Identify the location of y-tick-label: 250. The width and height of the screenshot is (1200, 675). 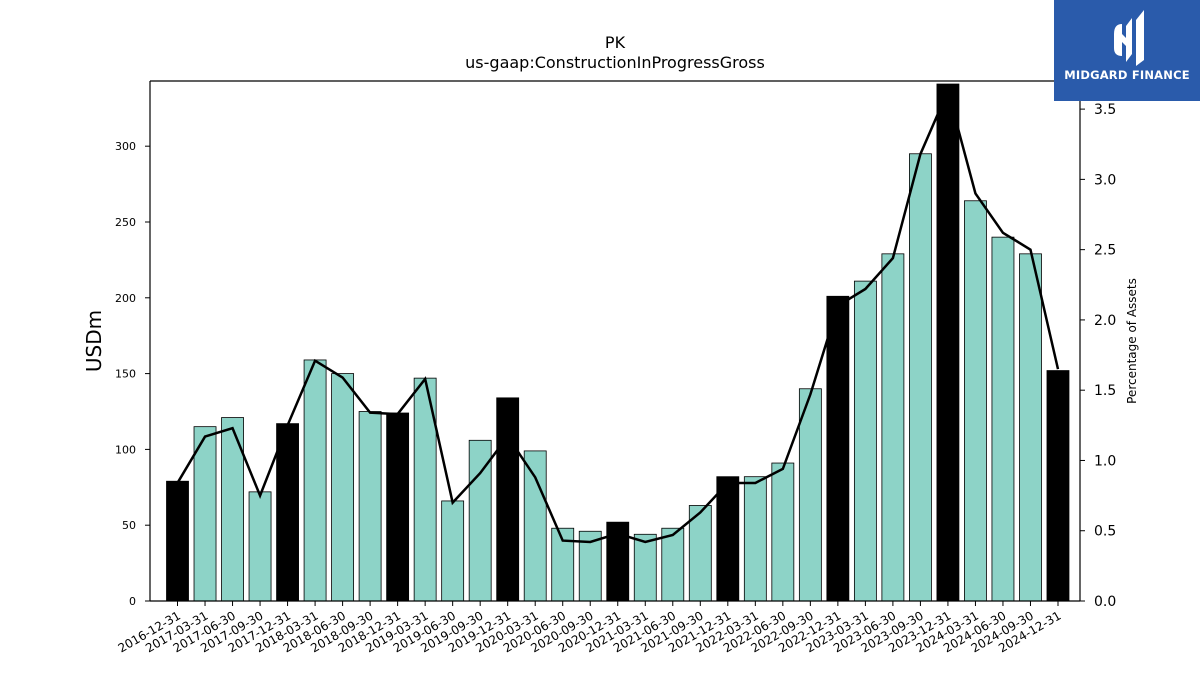
(125, 222).